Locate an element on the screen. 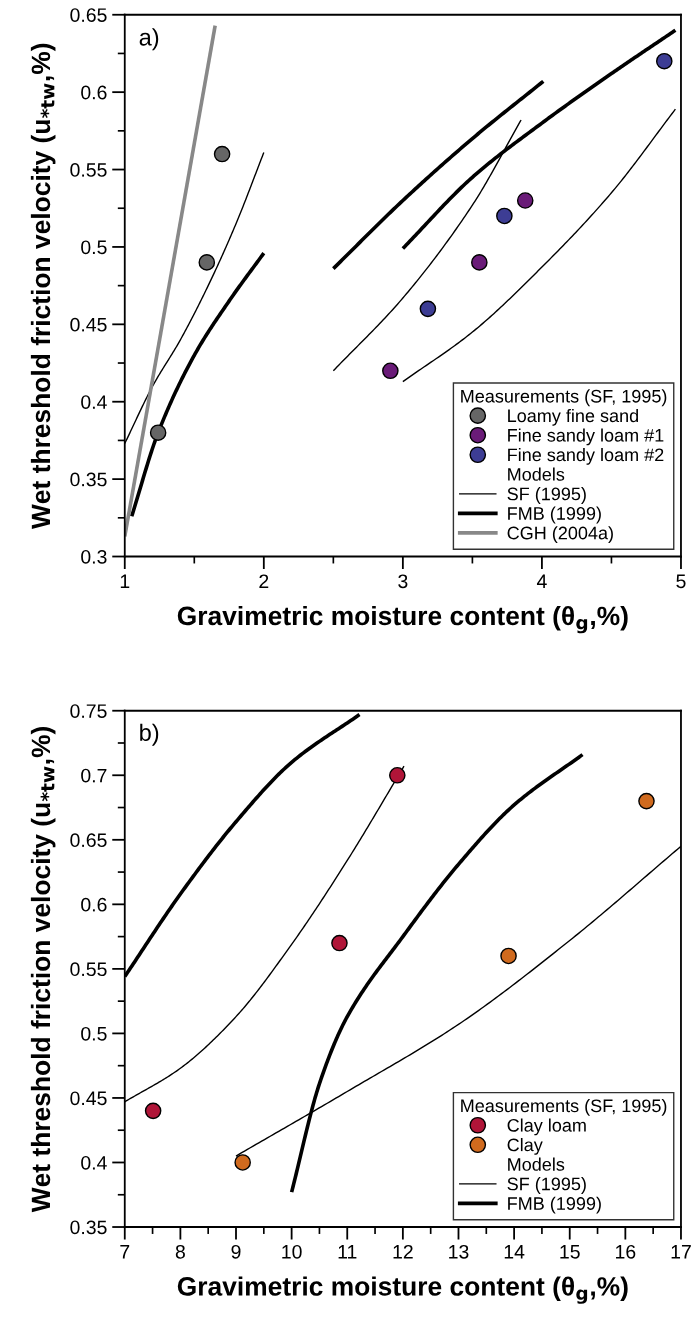  x-tick-label: 12 is located at coordinates (403, 1251).